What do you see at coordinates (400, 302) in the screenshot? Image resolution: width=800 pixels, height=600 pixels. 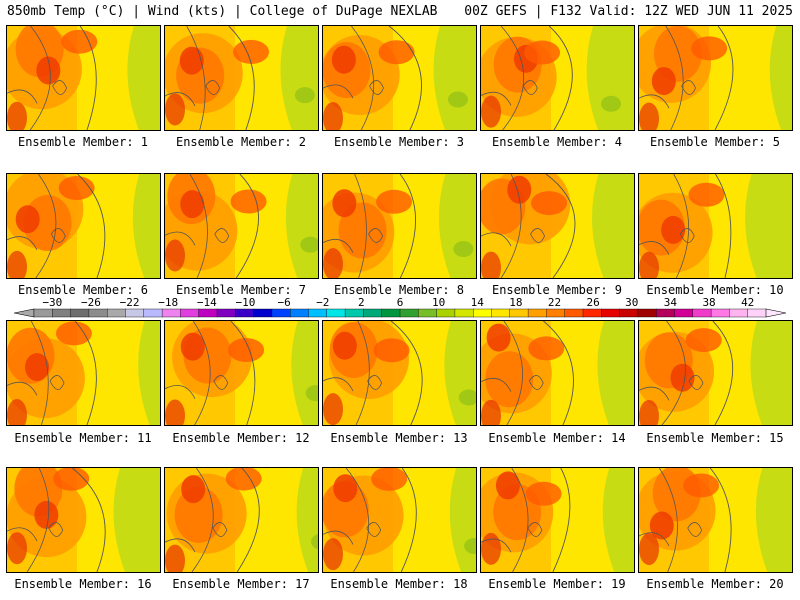 I see `colorbar-tick-label: 6` at bounding box center [400, 302].